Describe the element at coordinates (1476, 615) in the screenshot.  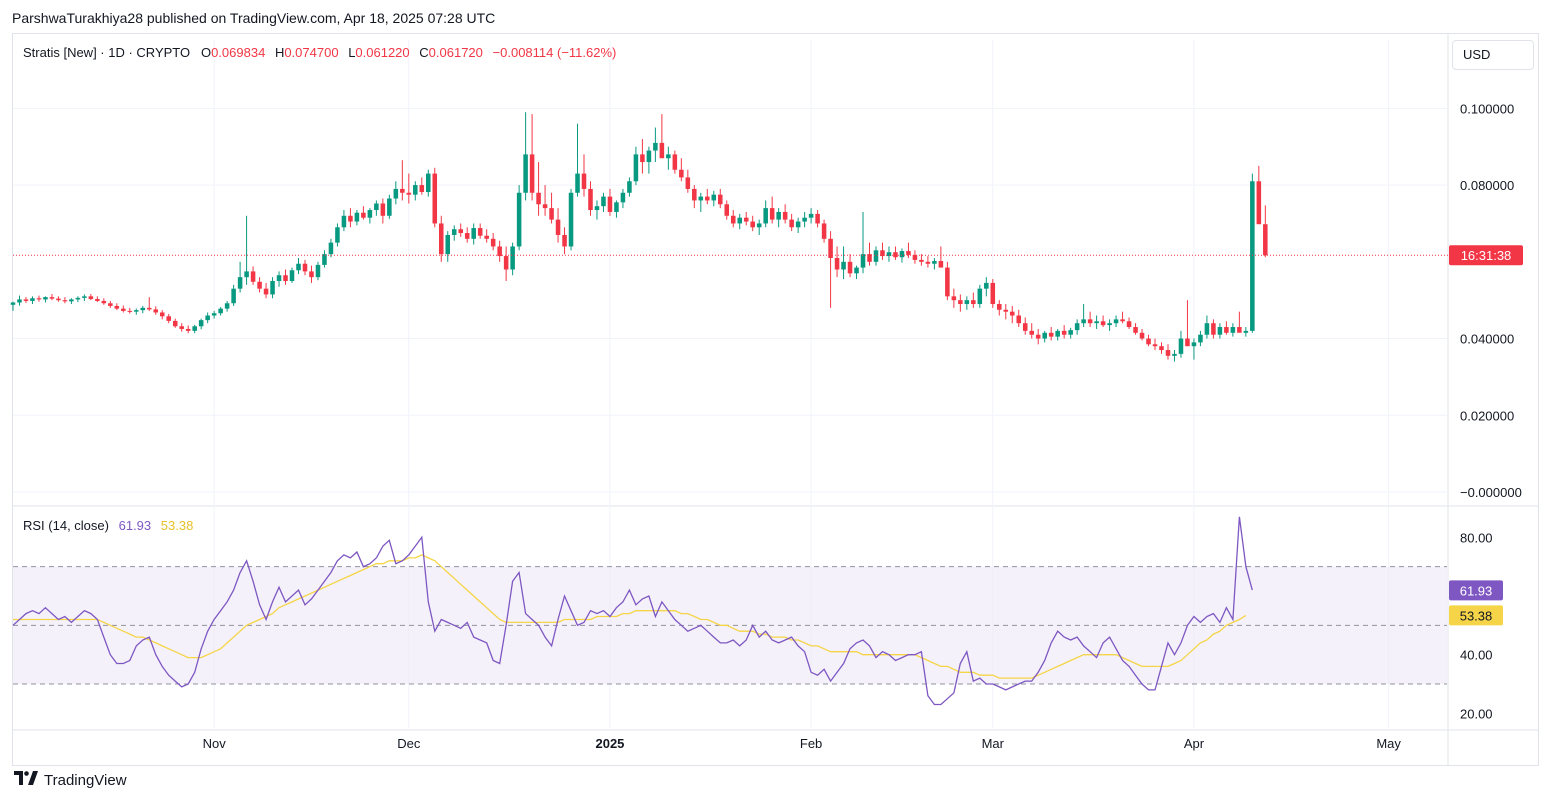
I see `rsi-ma-value-label: 53.38` at that location.